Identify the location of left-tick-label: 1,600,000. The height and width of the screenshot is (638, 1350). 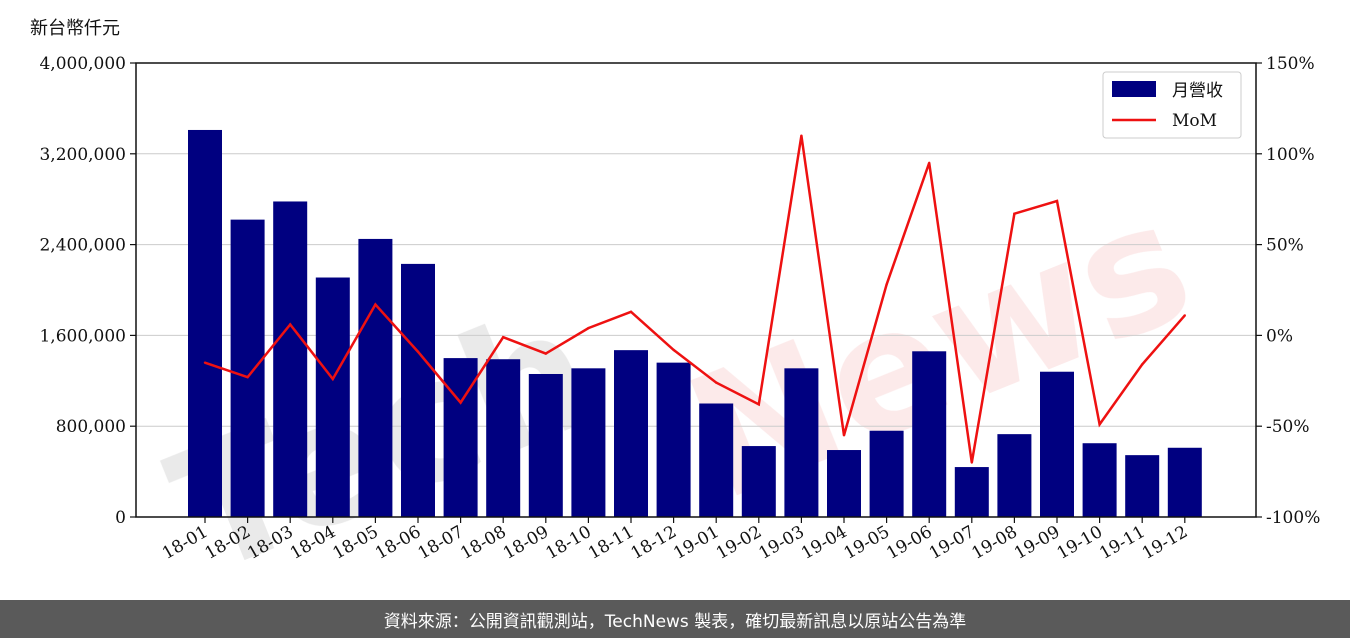
(82, 336).